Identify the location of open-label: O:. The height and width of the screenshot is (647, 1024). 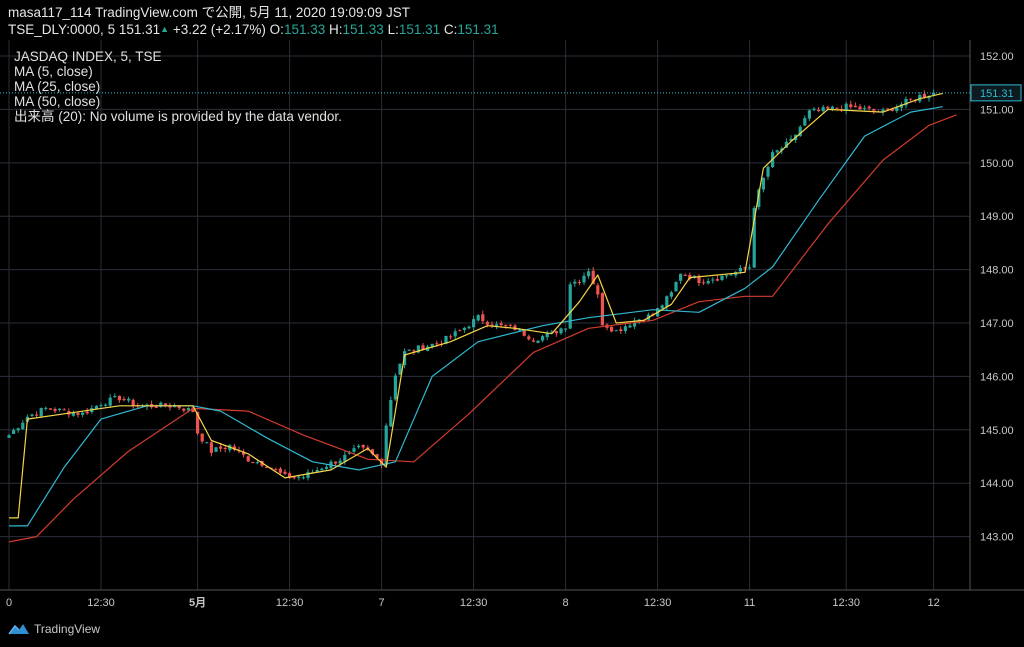
(276, 29).